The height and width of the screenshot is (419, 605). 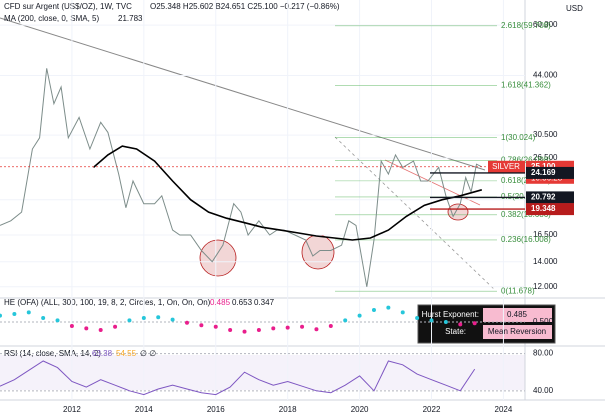 I want to click on rsi-reading: 63.38, so click(x=102, y=353).